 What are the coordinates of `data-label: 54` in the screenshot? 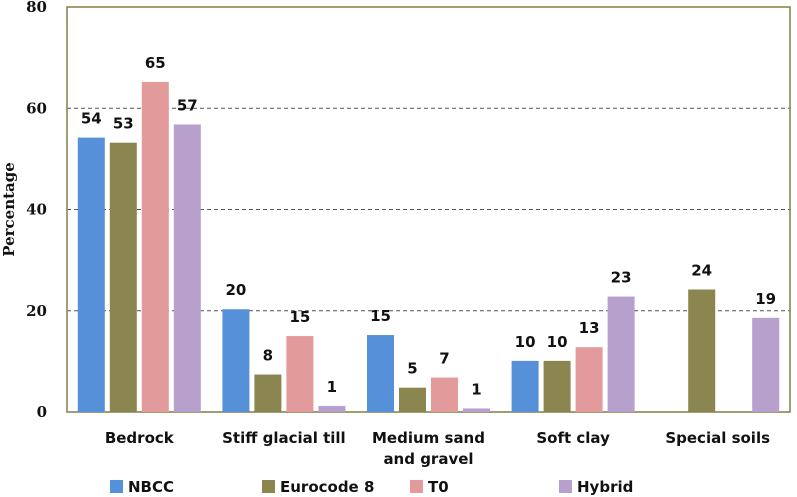 It's located at (91, 119).